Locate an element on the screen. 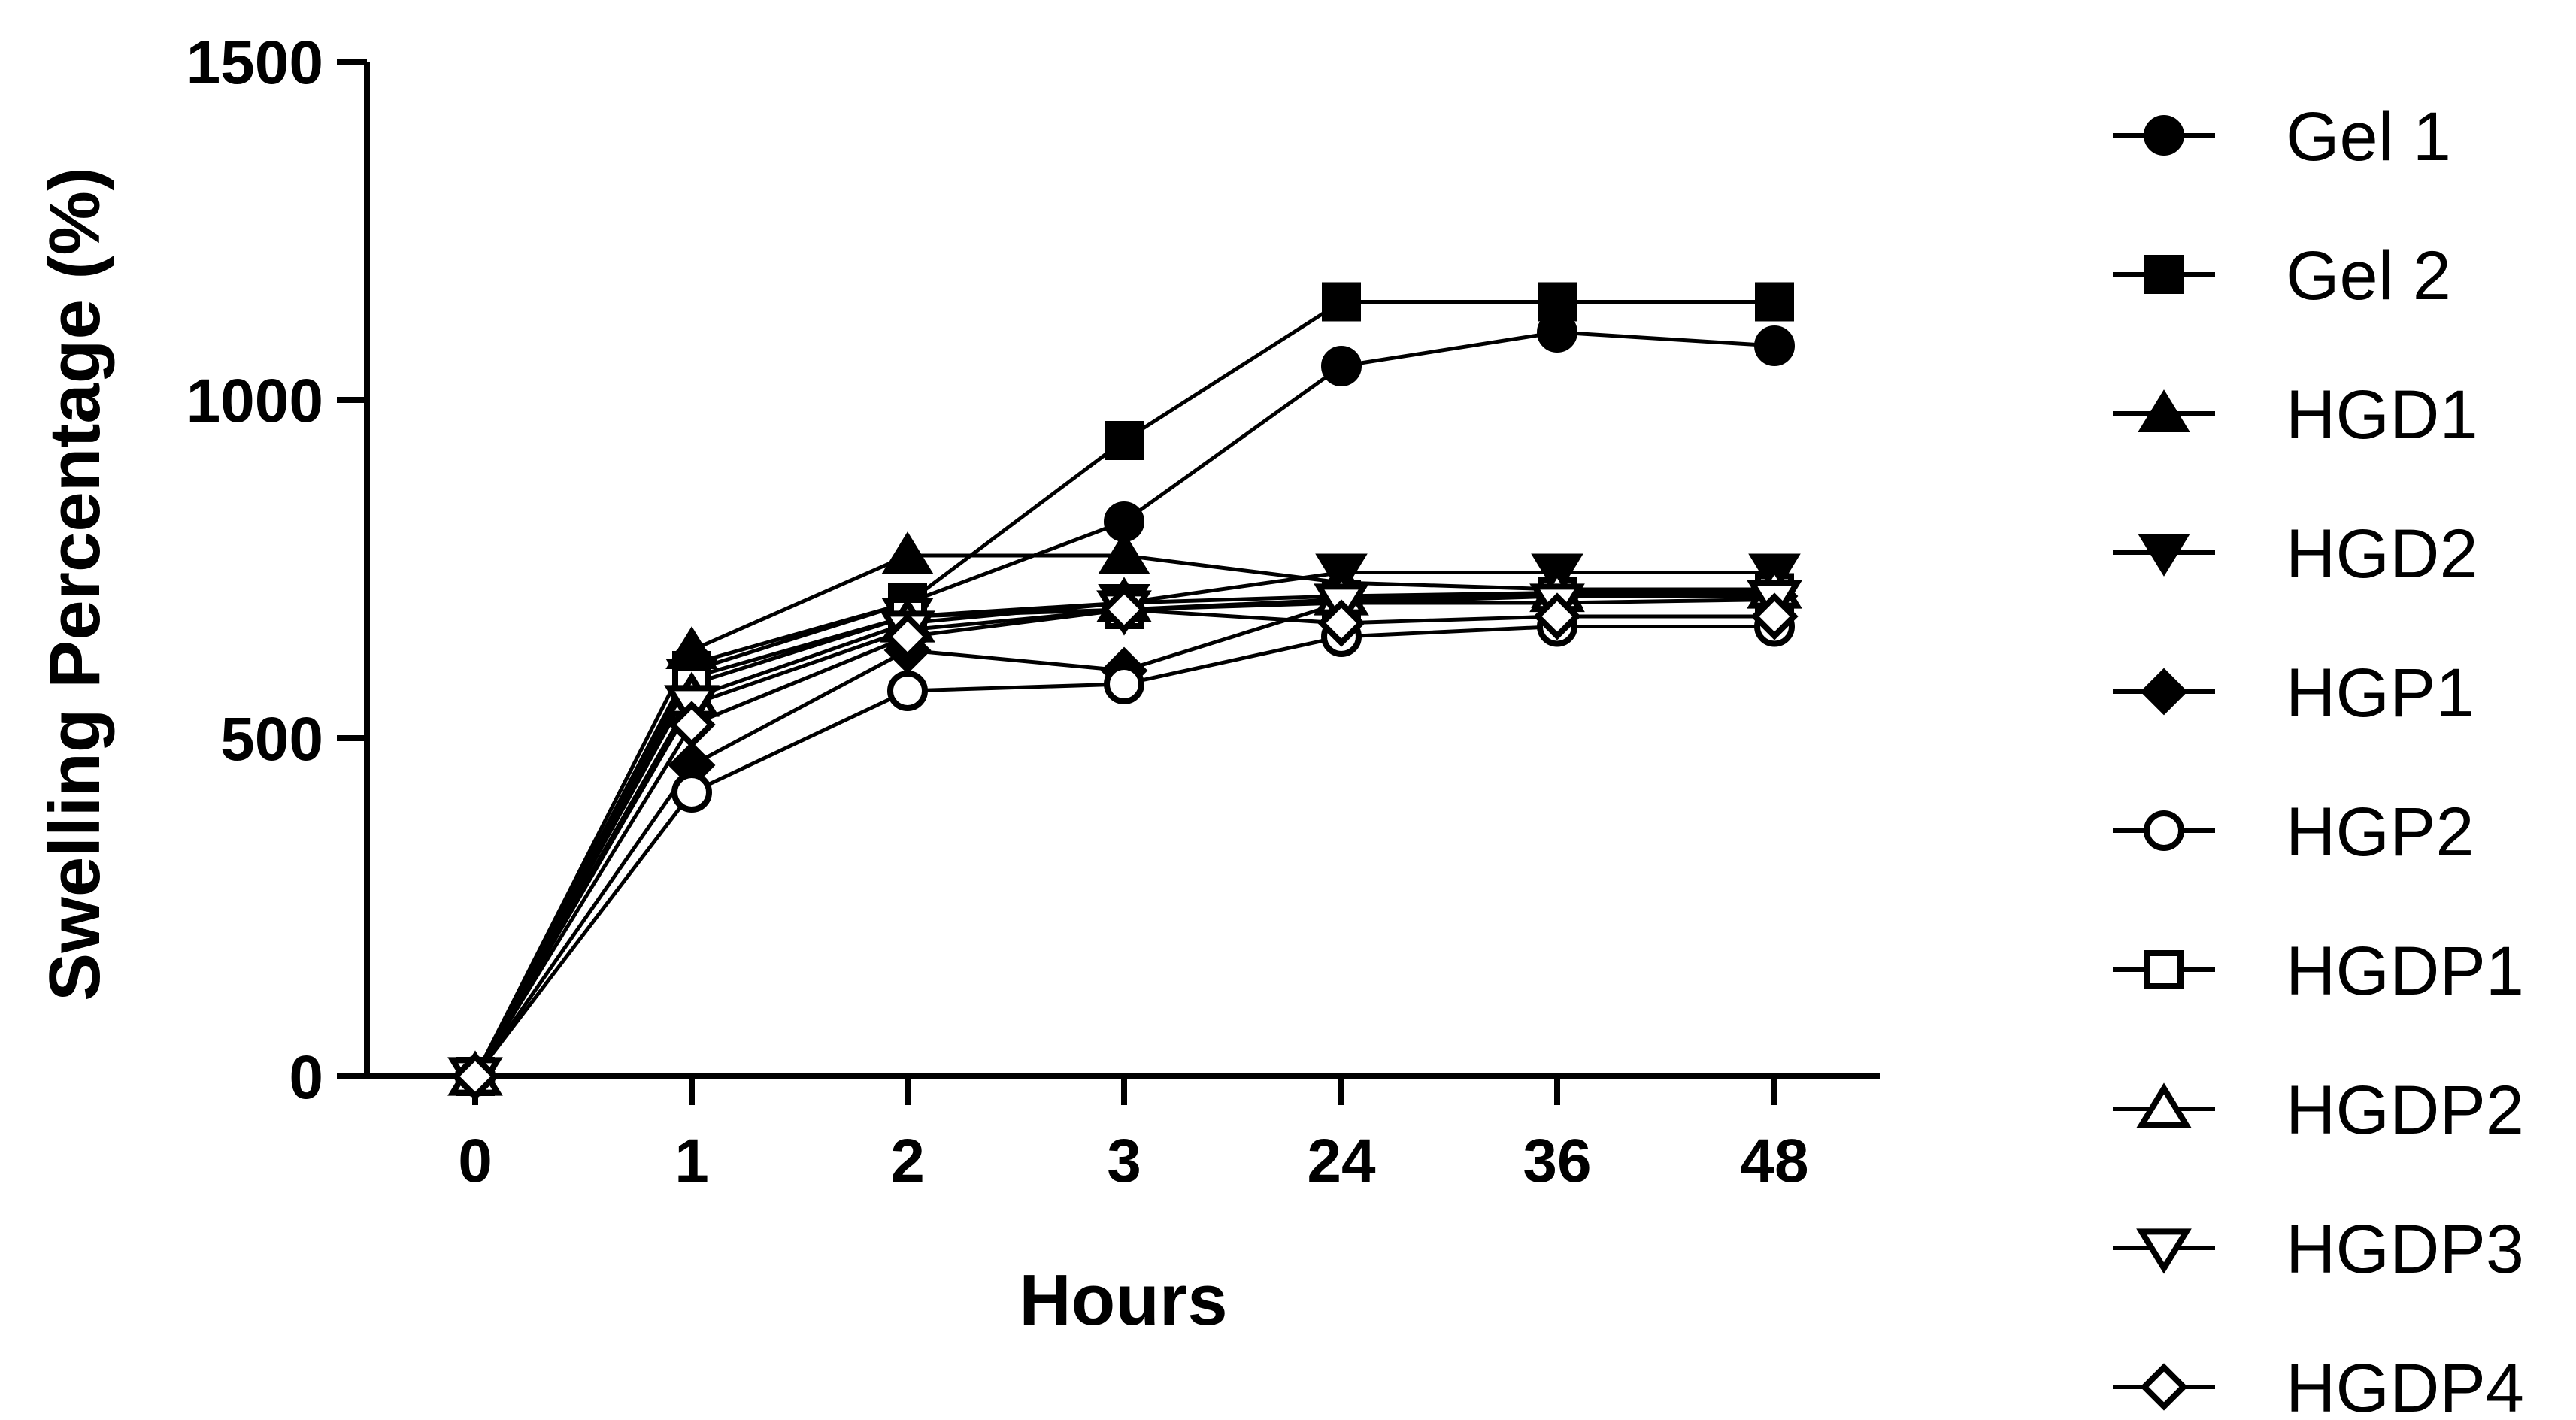 The width and height of the screenshot is (2576, 1420). legend-label-hgdp4: HGDP4 is located at coordinates (2405, 1383).